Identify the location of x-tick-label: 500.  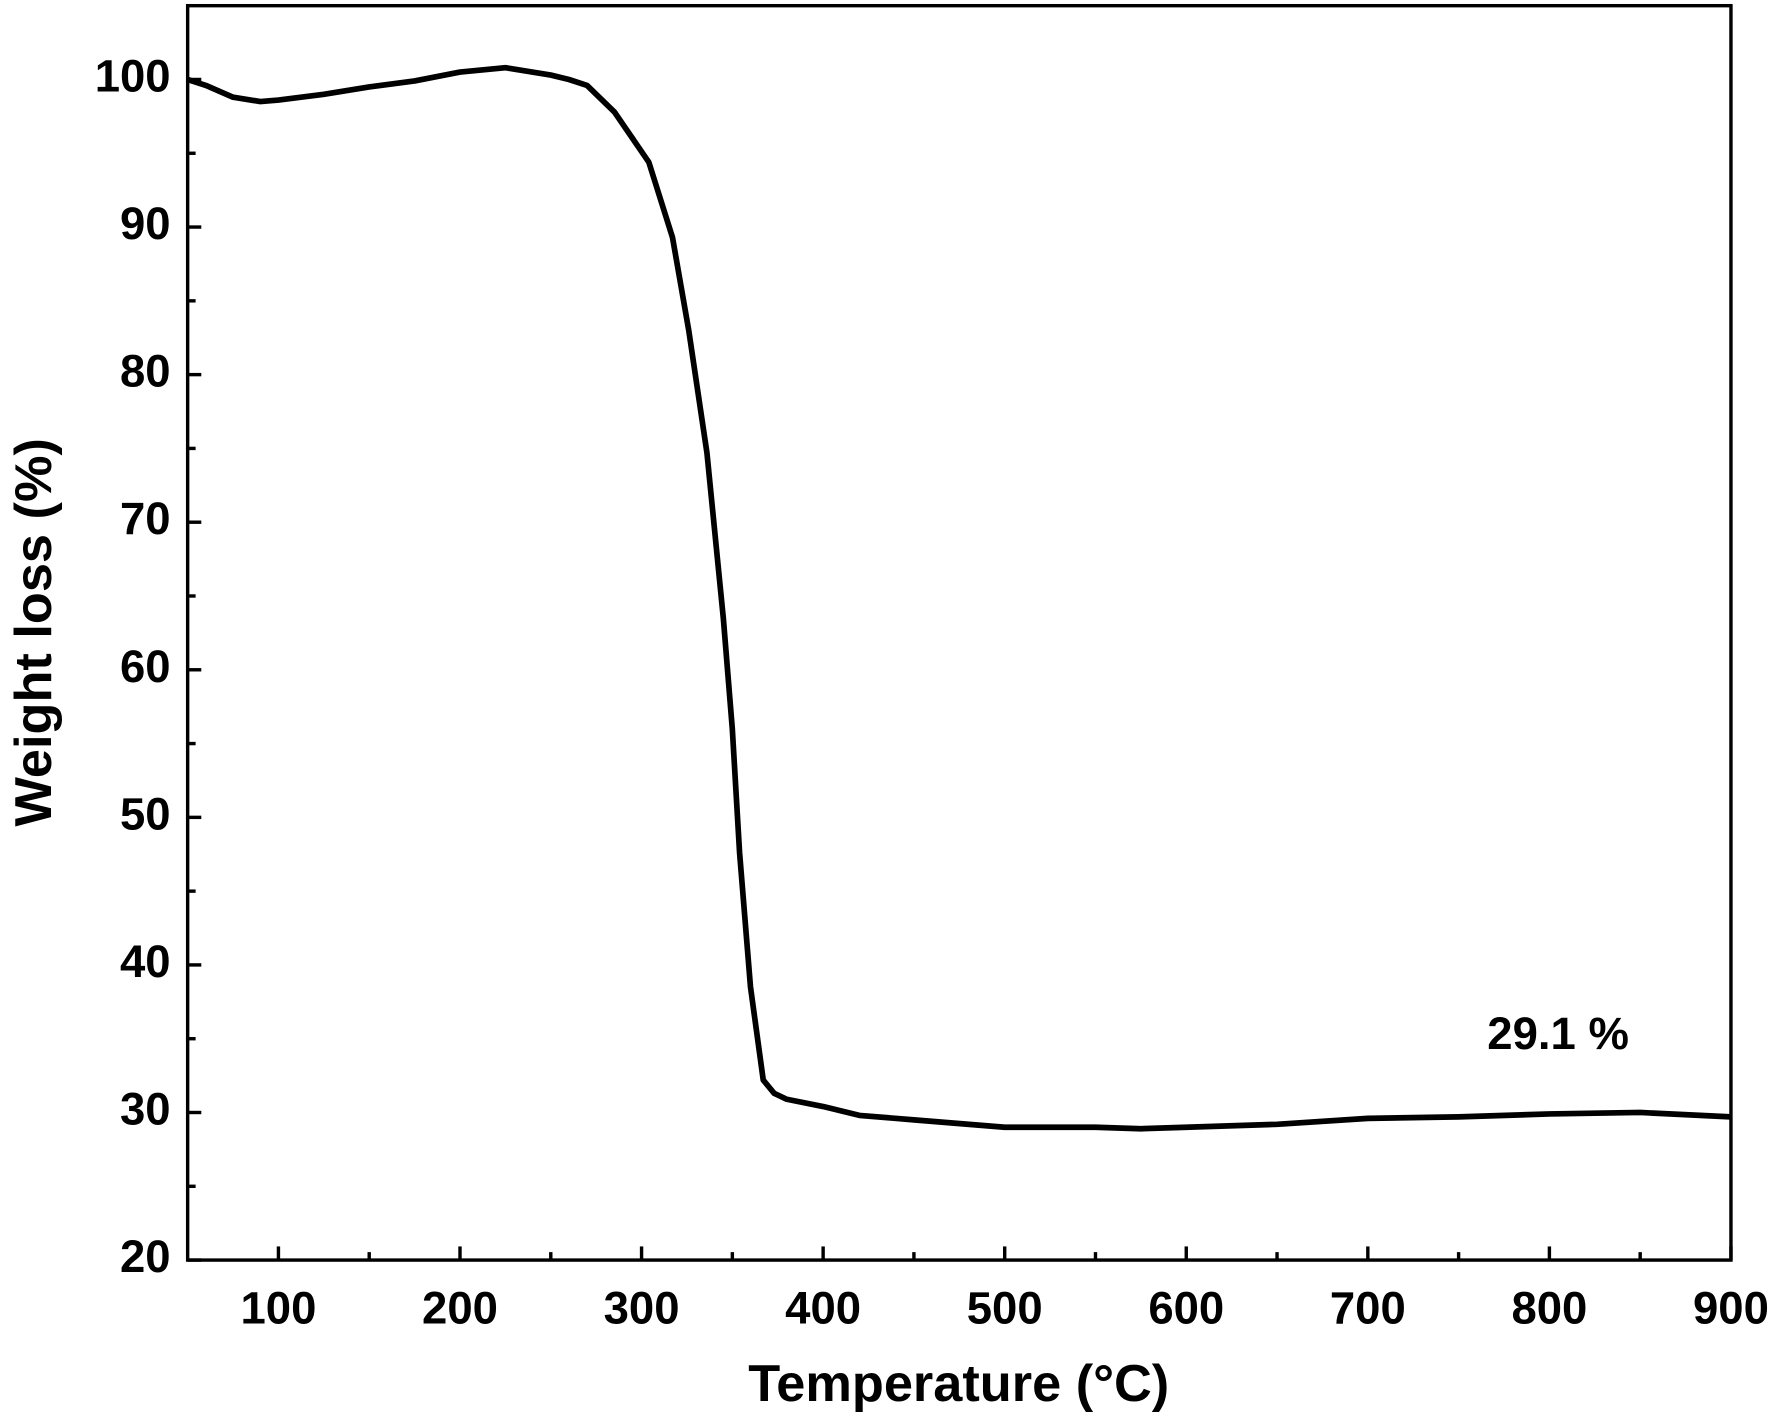
(1005, 1307).